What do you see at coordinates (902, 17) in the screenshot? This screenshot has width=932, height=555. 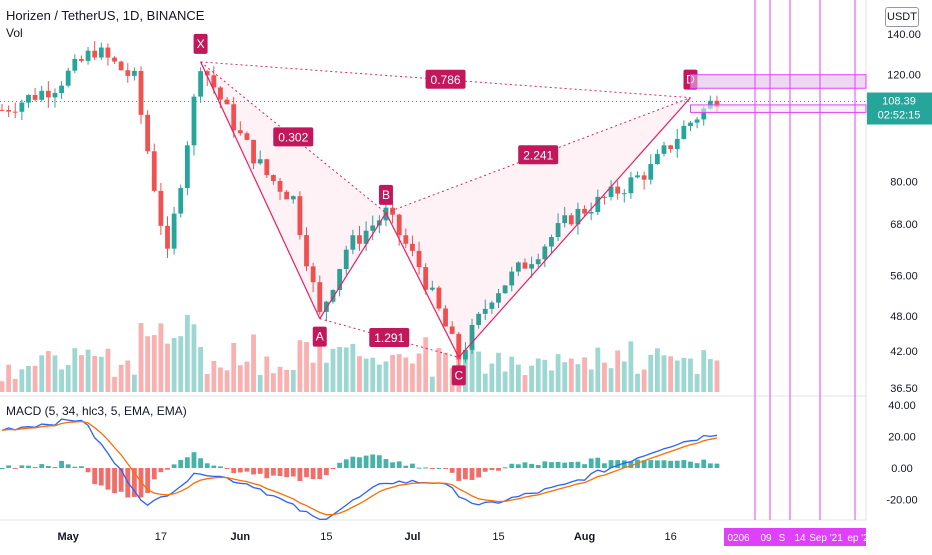 I see `currency-selector: USDT` at bounding box center [902, 17].